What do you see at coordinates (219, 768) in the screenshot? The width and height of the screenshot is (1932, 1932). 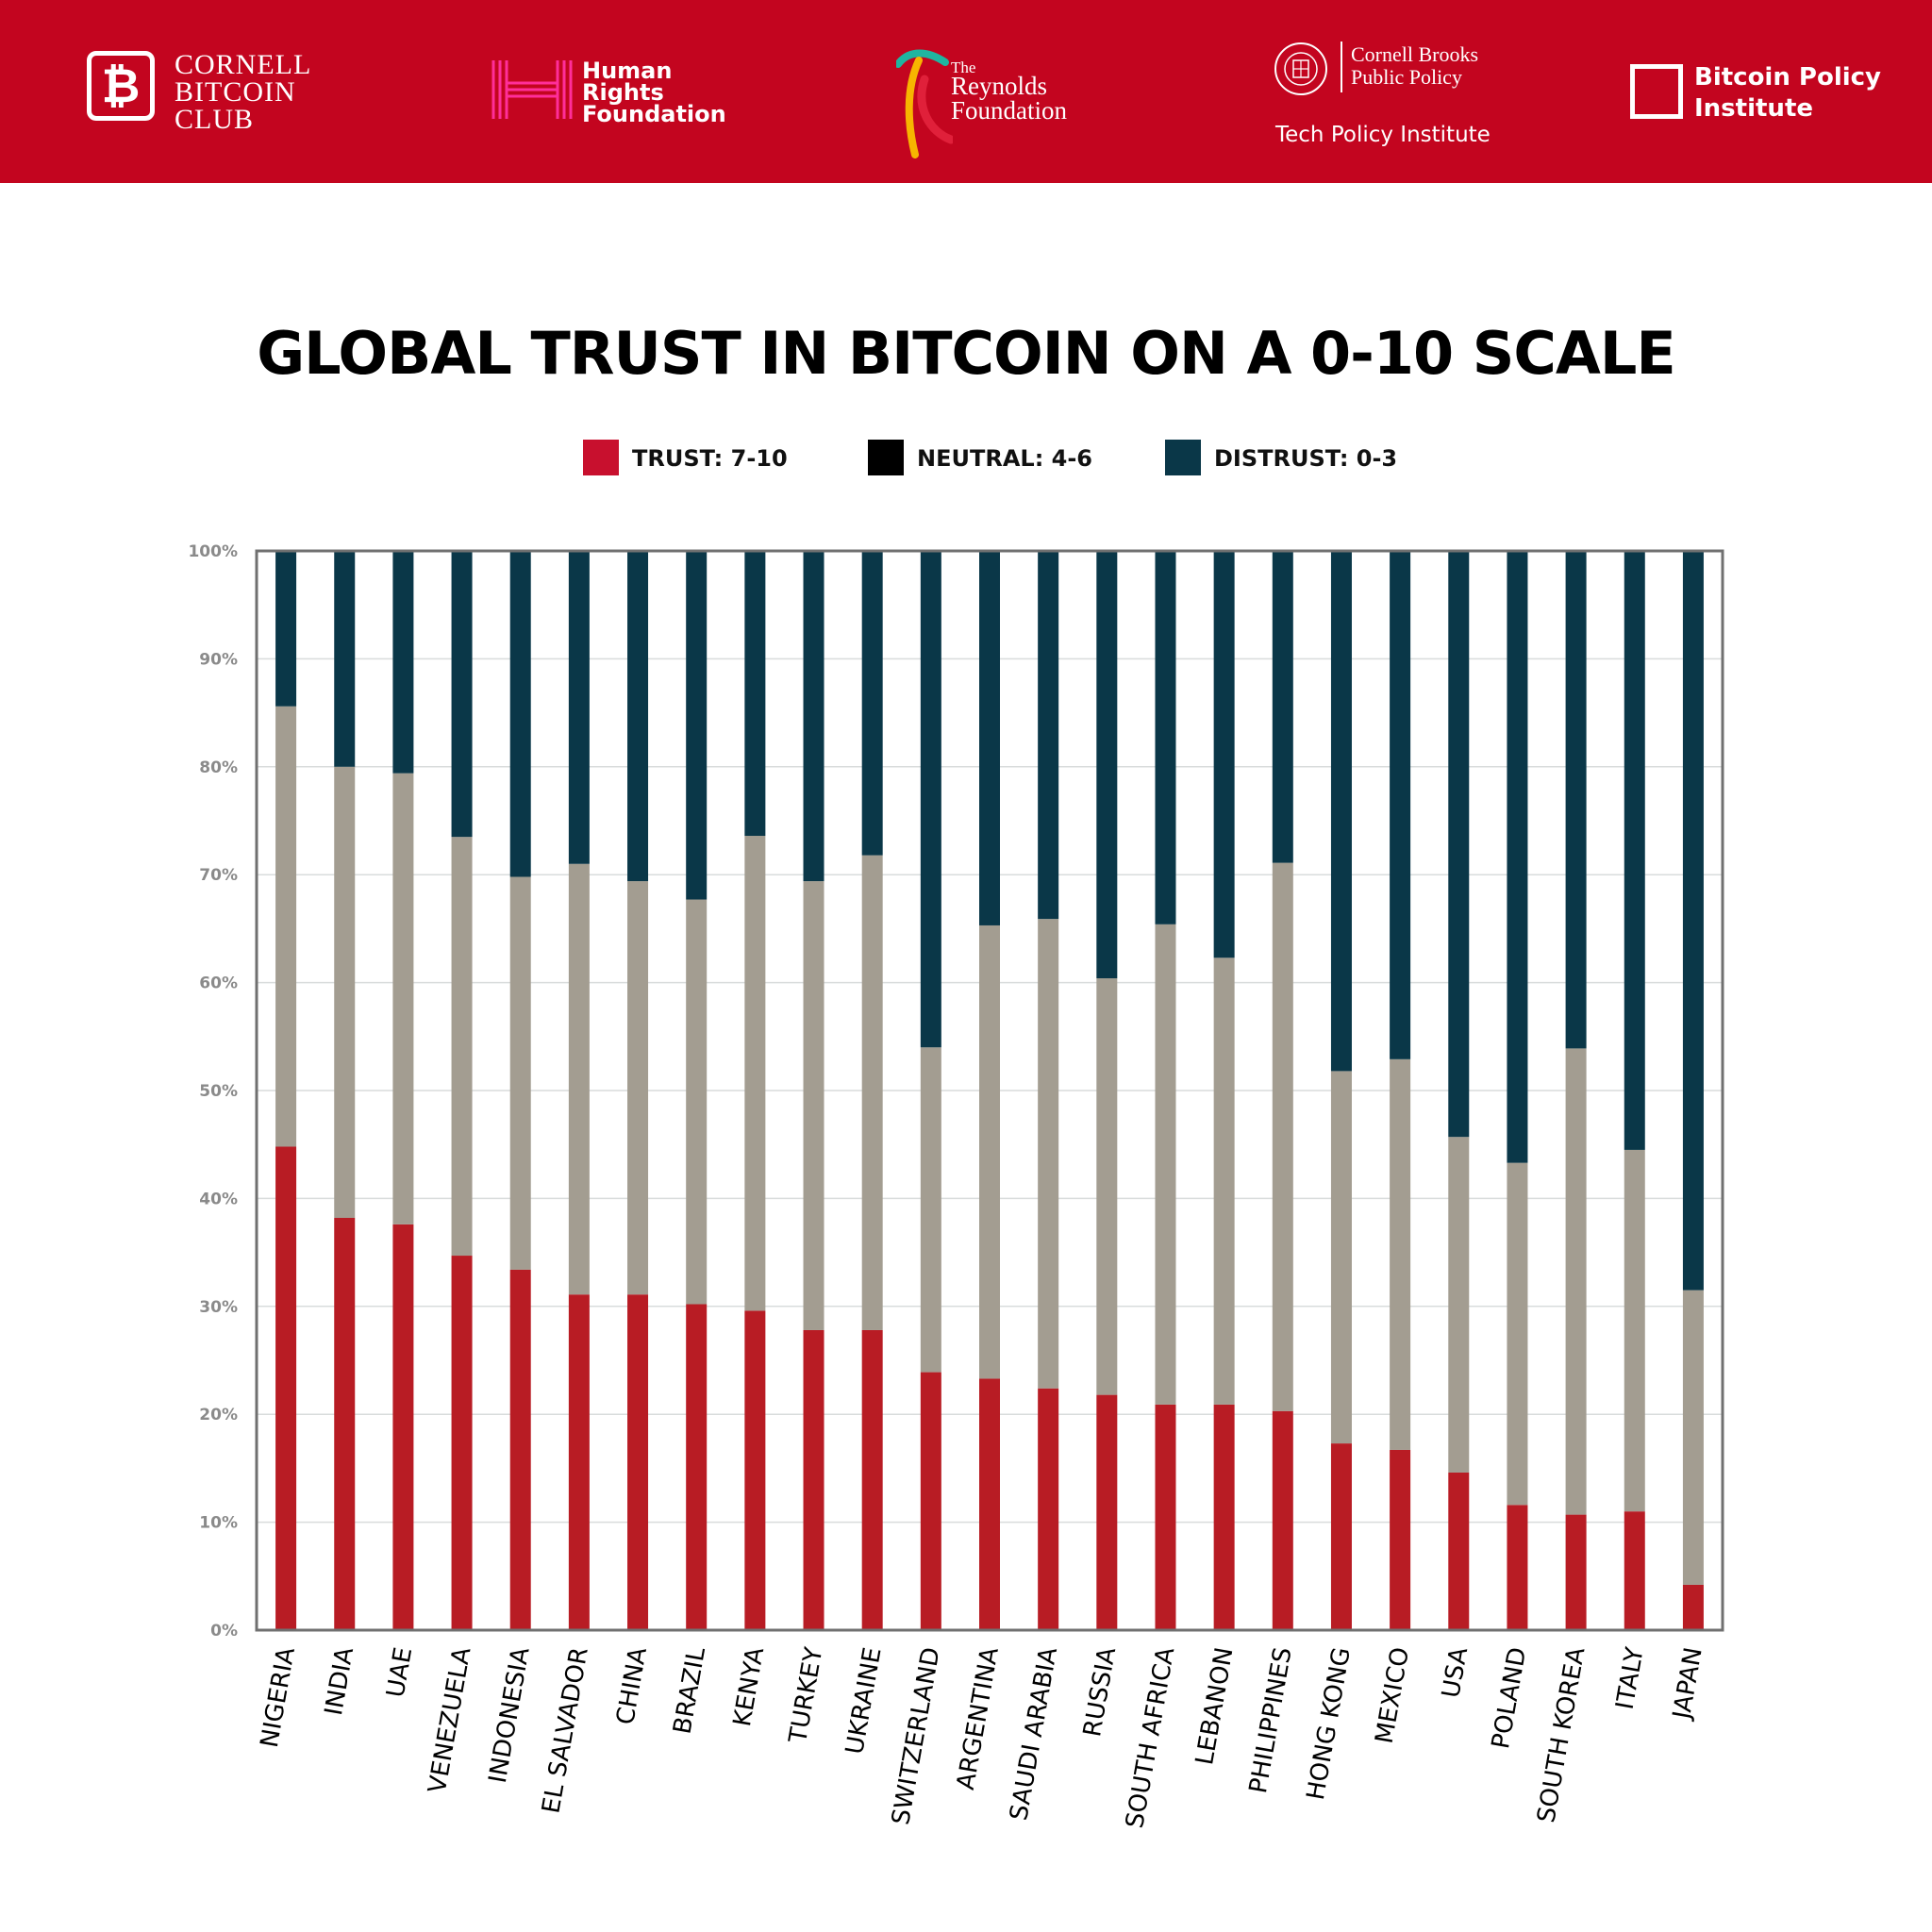 I see `y-tick-label: 80%` at bounding box center [219, 768].